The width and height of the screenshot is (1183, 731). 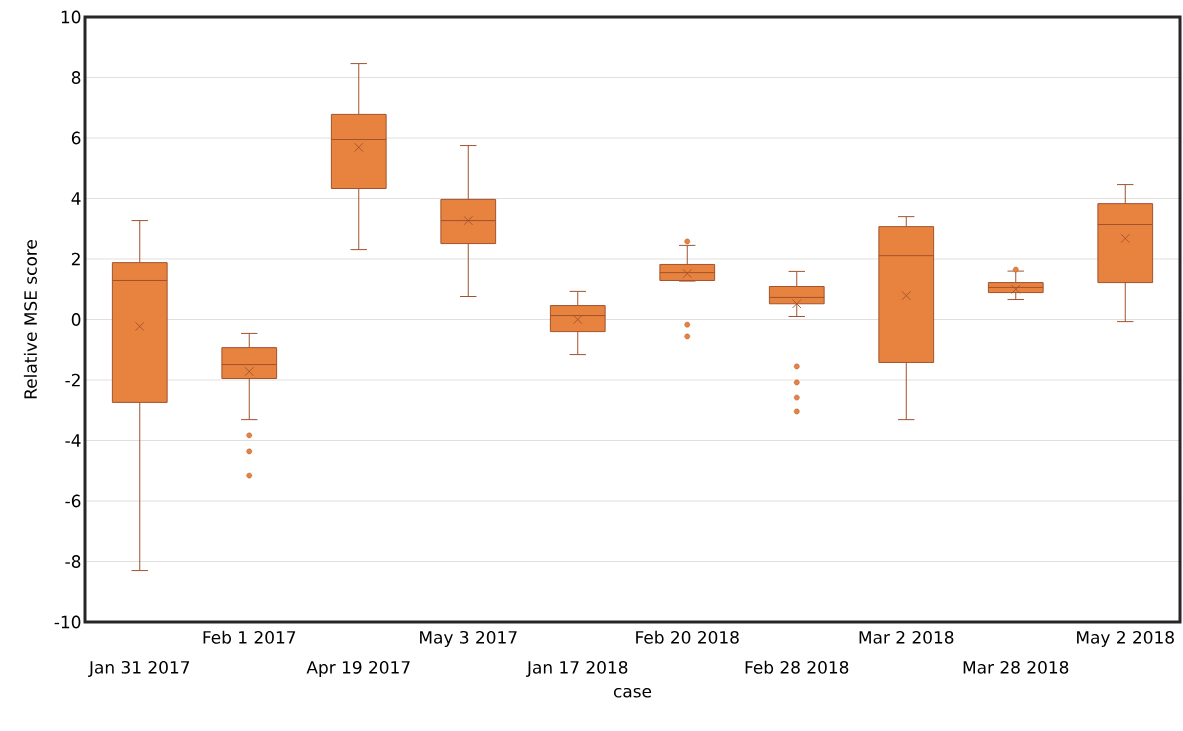 I want to click on x-tick-label: Feb 28 2018, so click(x=797, y=667).